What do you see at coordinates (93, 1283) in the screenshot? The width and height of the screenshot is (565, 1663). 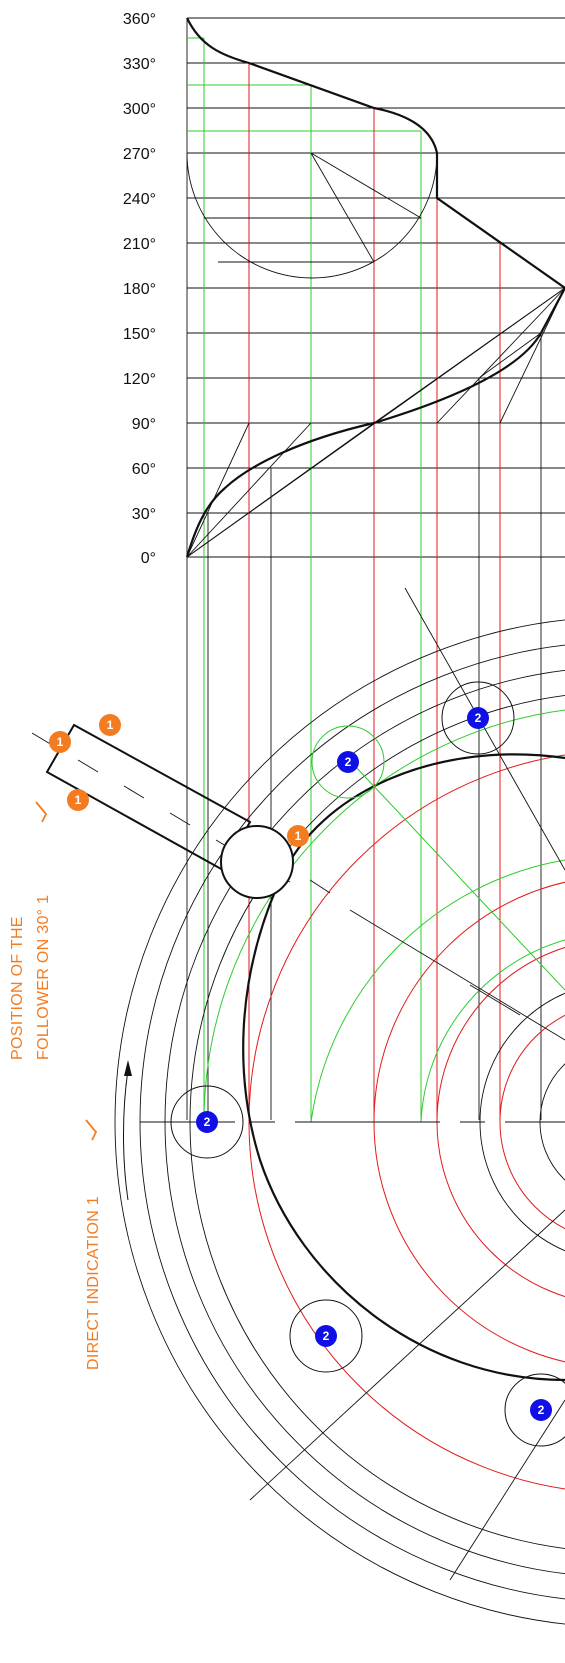 I see `direct-indication-label: DIRECT INDICATION 1` at bounding box center [93, 1283].